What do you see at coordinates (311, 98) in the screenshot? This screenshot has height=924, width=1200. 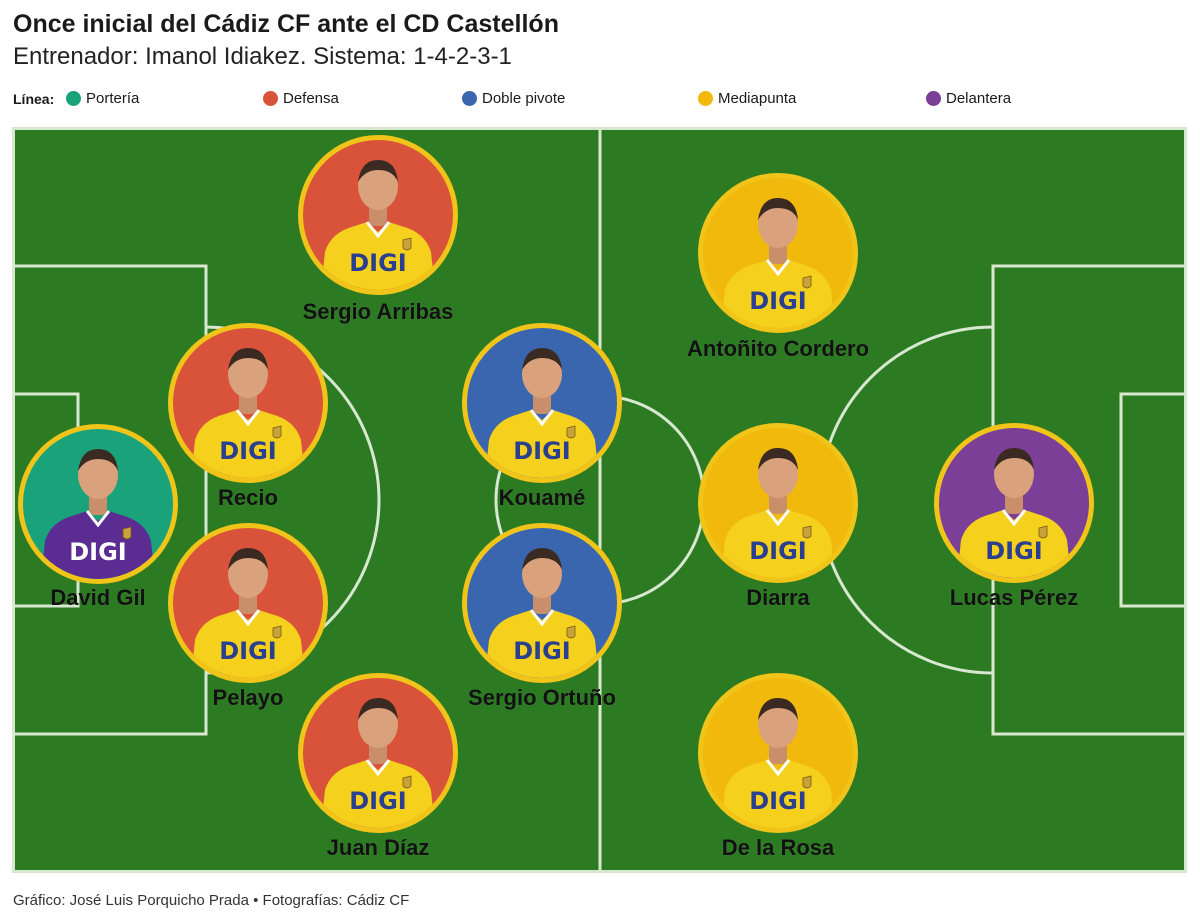 I see `legend-label: Defensa` at bounding box center [311, 98].